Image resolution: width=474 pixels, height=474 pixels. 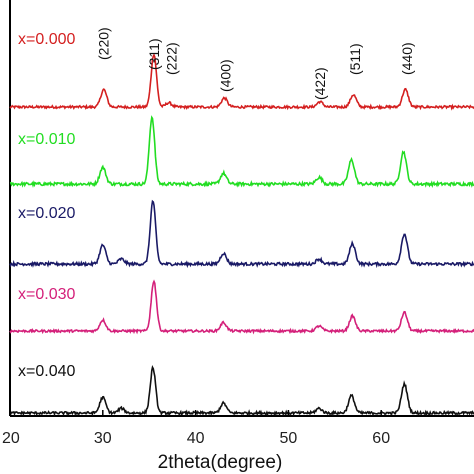 What do you see at coordinates (255, 63) in the screenshot?
I see `peak-labels: (220) (311) (222) (400) (422) (511) (440)` at bounding box center [255, 63].